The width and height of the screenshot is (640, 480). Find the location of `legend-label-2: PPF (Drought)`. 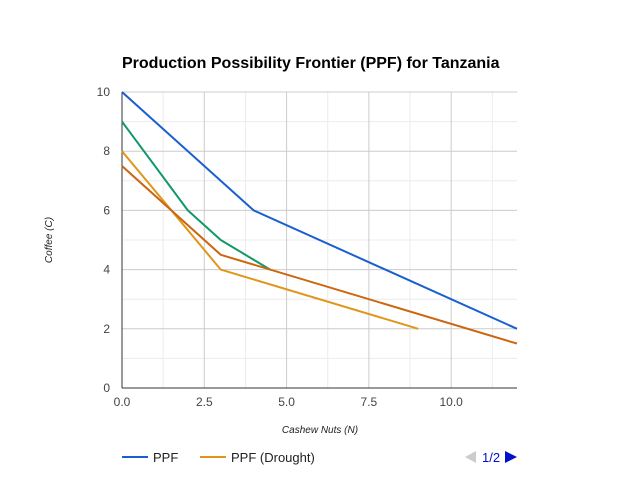

legend-label-2: PPF (Drought) is located at coordinates (273, 457).